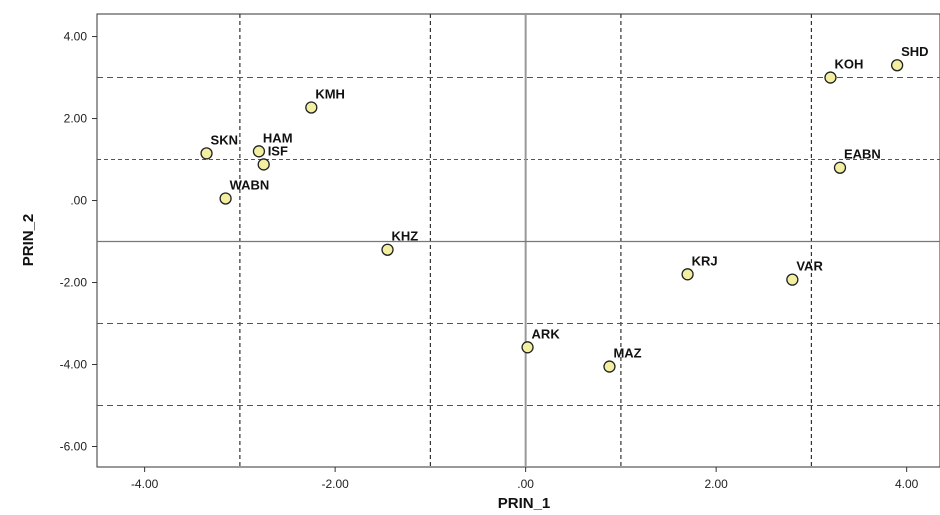  I want to click on point-label: KMH, so click(330, 93).